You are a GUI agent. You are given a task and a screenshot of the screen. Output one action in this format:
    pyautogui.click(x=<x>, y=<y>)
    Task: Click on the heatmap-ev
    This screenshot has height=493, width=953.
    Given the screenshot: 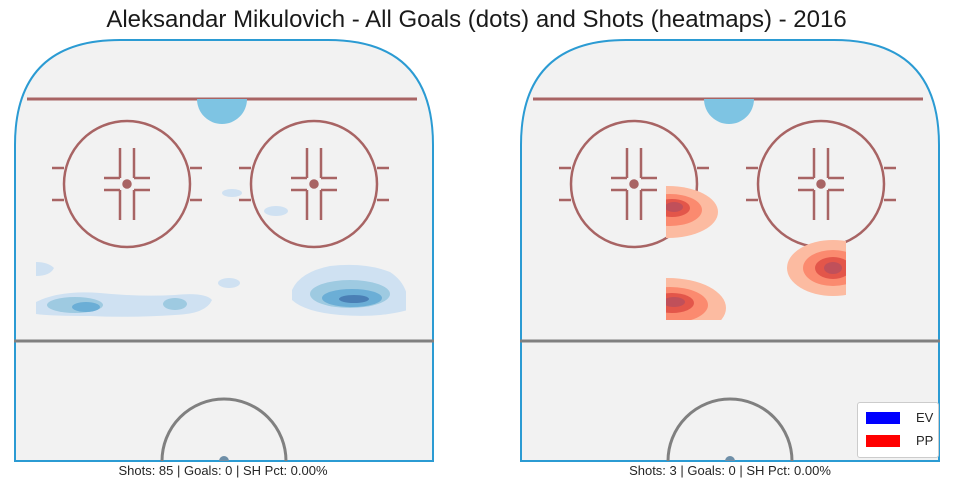 What is the action you would take?
    pyautogui.click(x=221, y=253)
    